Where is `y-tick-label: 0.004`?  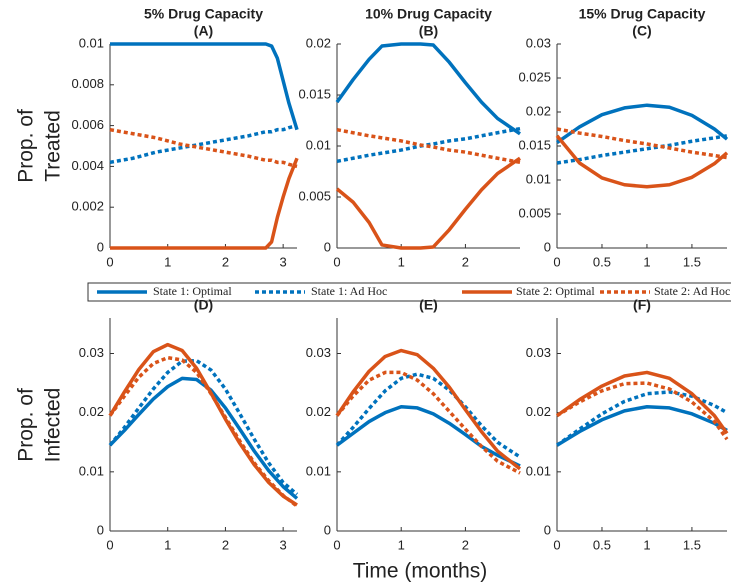
y-tick-label: 0.004 is located at coordinates (87, 165).